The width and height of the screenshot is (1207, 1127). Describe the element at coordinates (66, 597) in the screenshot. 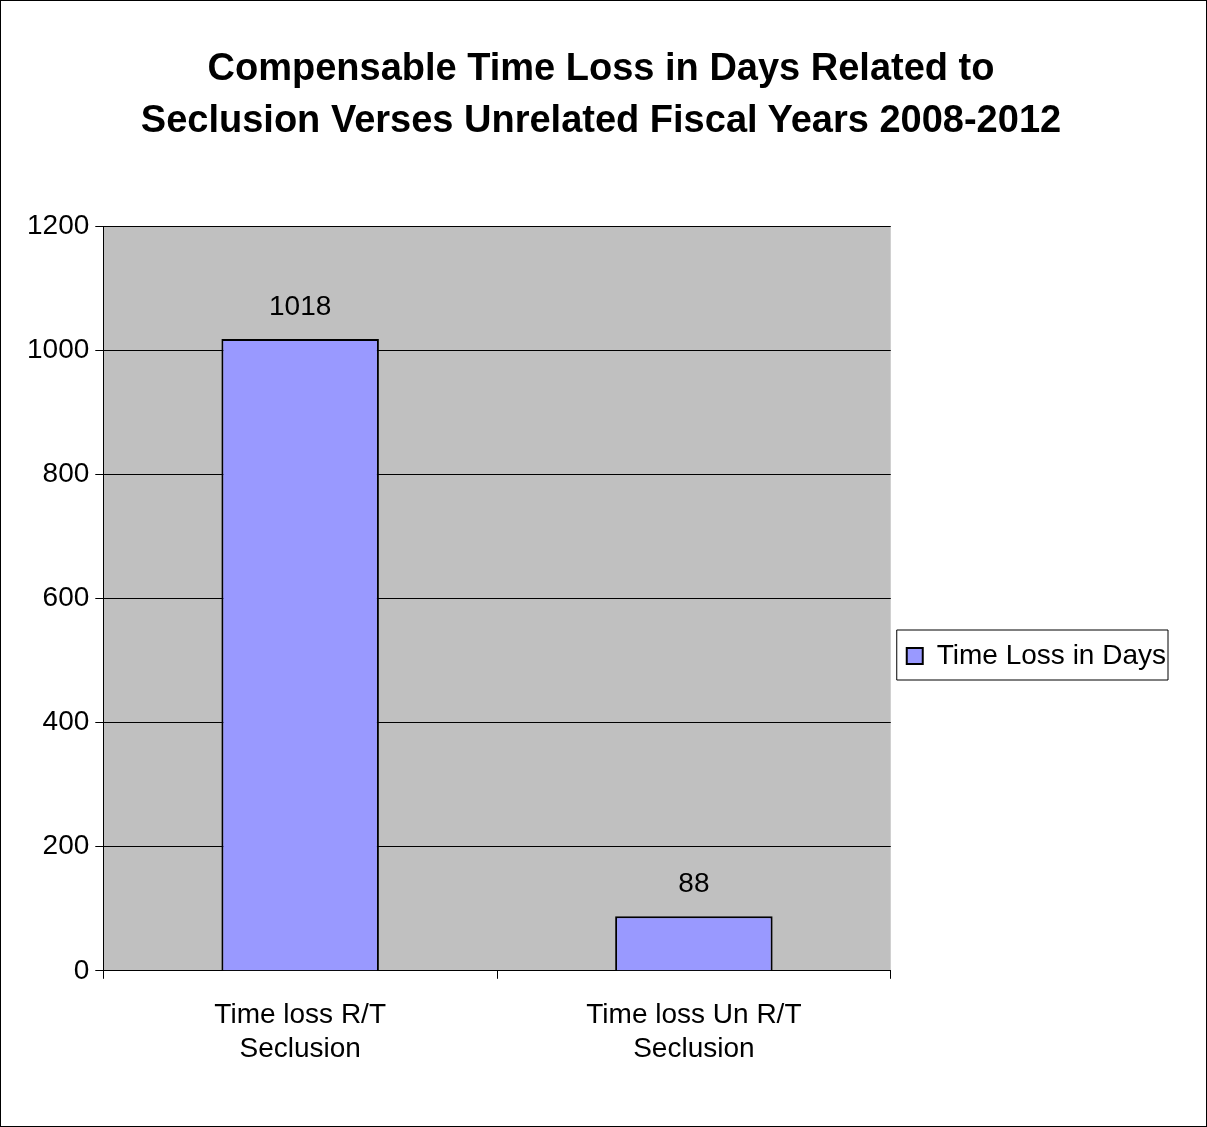

I see `y-tick-label: 600` at that location.